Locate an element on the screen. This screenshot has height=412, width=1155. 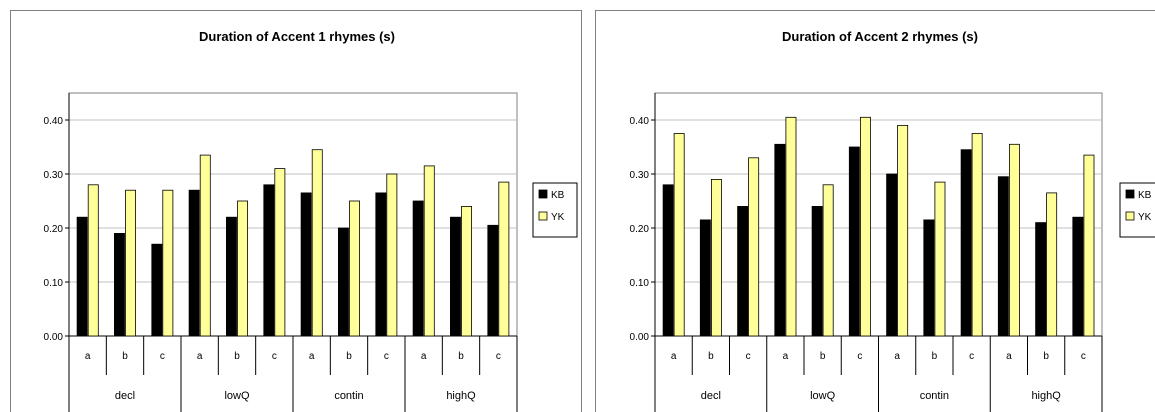
chart-title: Duration of Accent 1 rhymes (s) is located at coordinates (297, 36).